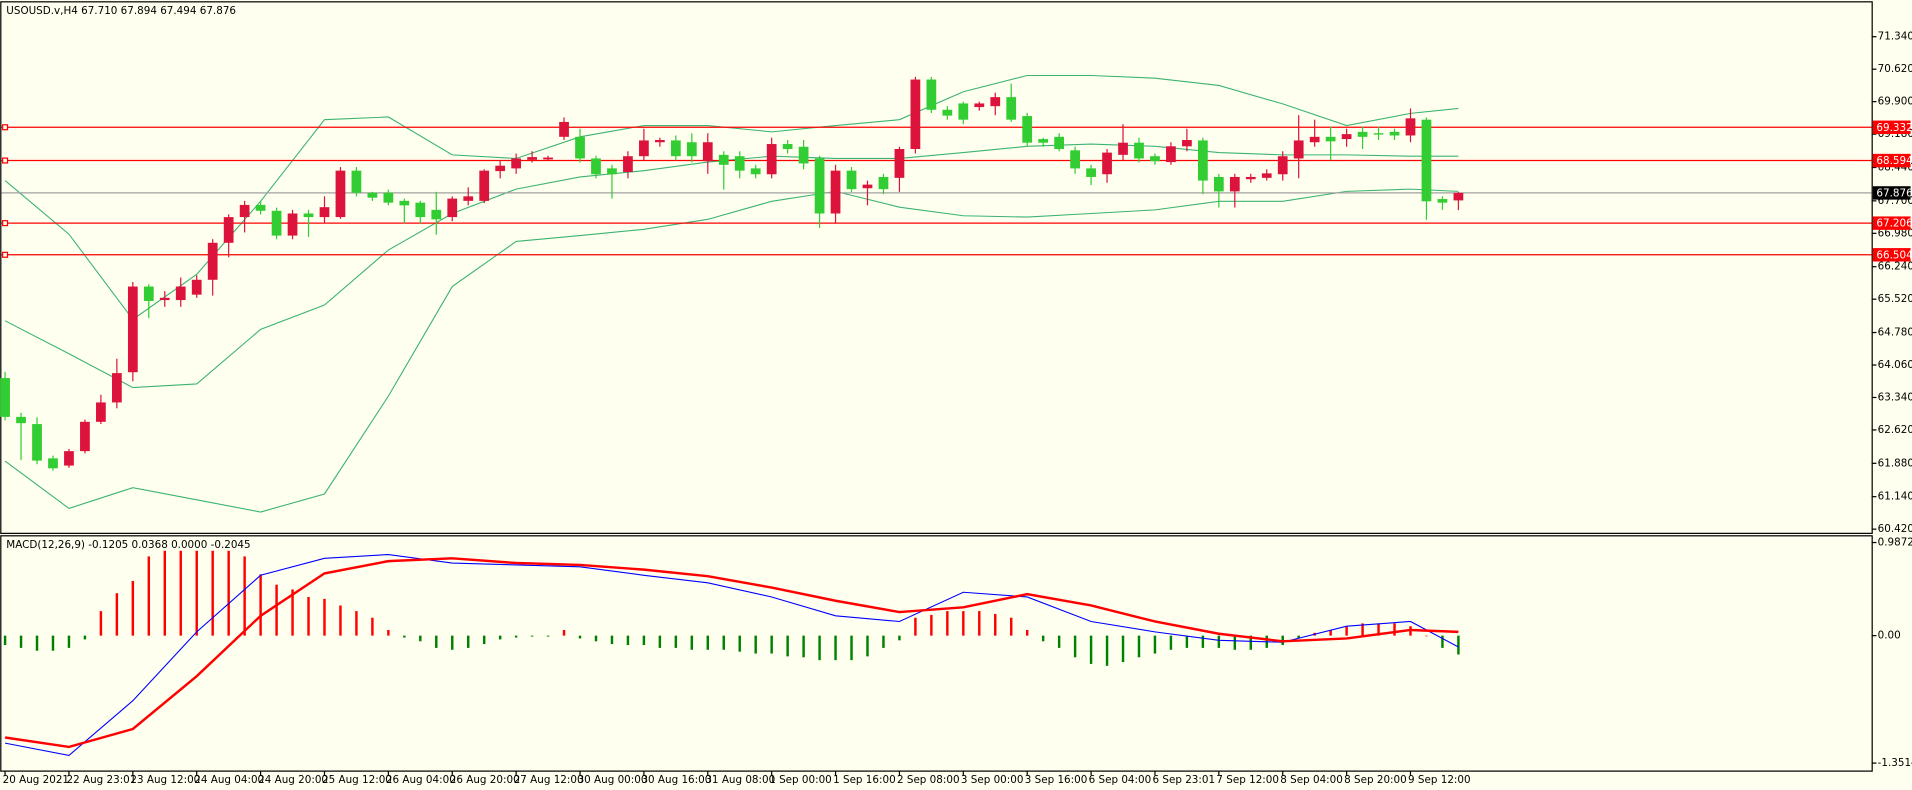 This screenshot has height=790, width=1912. What do you see at coordinates (1895, 37) in the screenshot?
I see `y-tick-label: 71.340` at bounding box center [1895, 37].